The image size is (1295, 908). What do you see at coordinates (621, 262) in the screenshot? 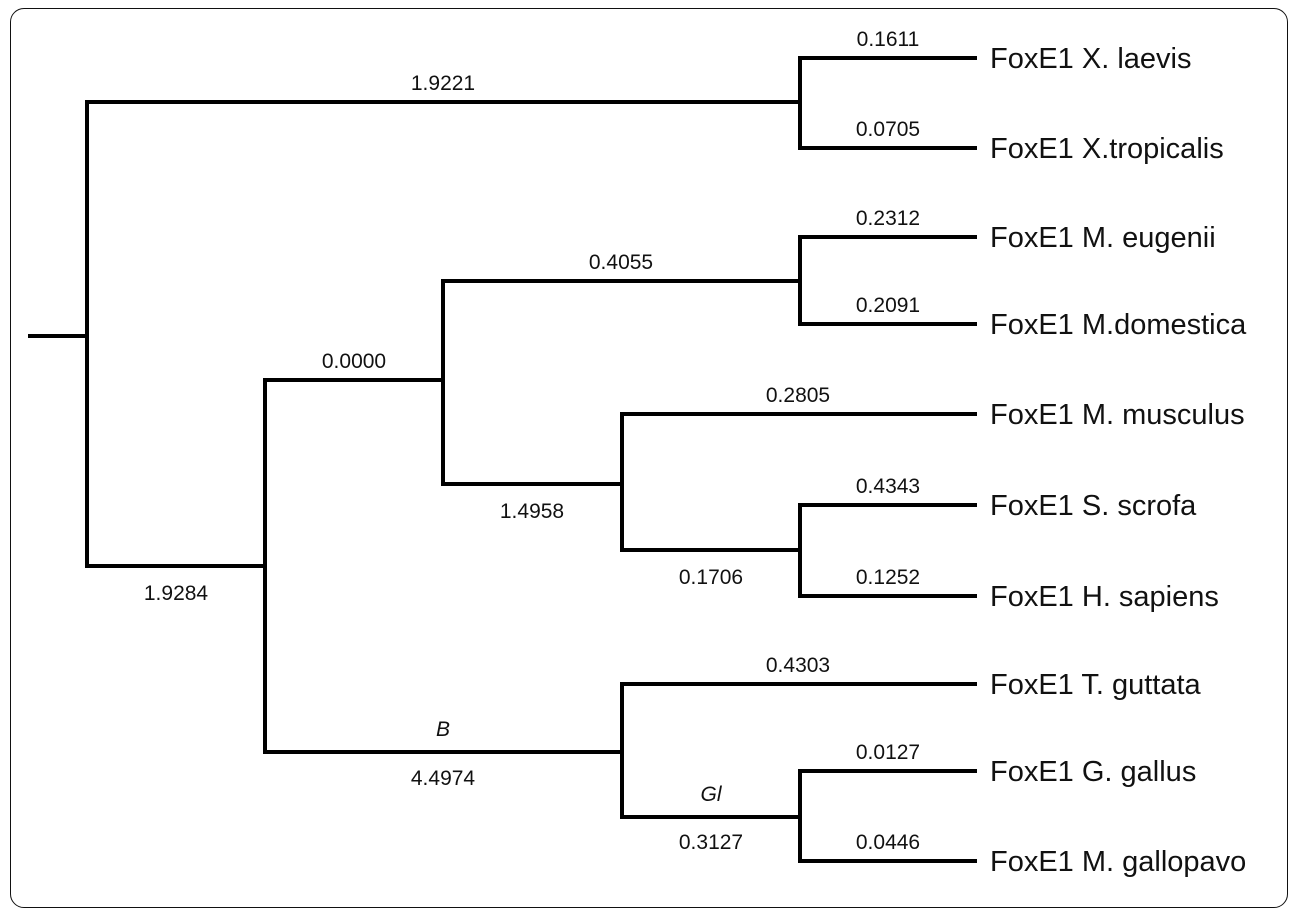
I see `blen-marsupial-clade: 0.4055` at bounding box center [621, 262].